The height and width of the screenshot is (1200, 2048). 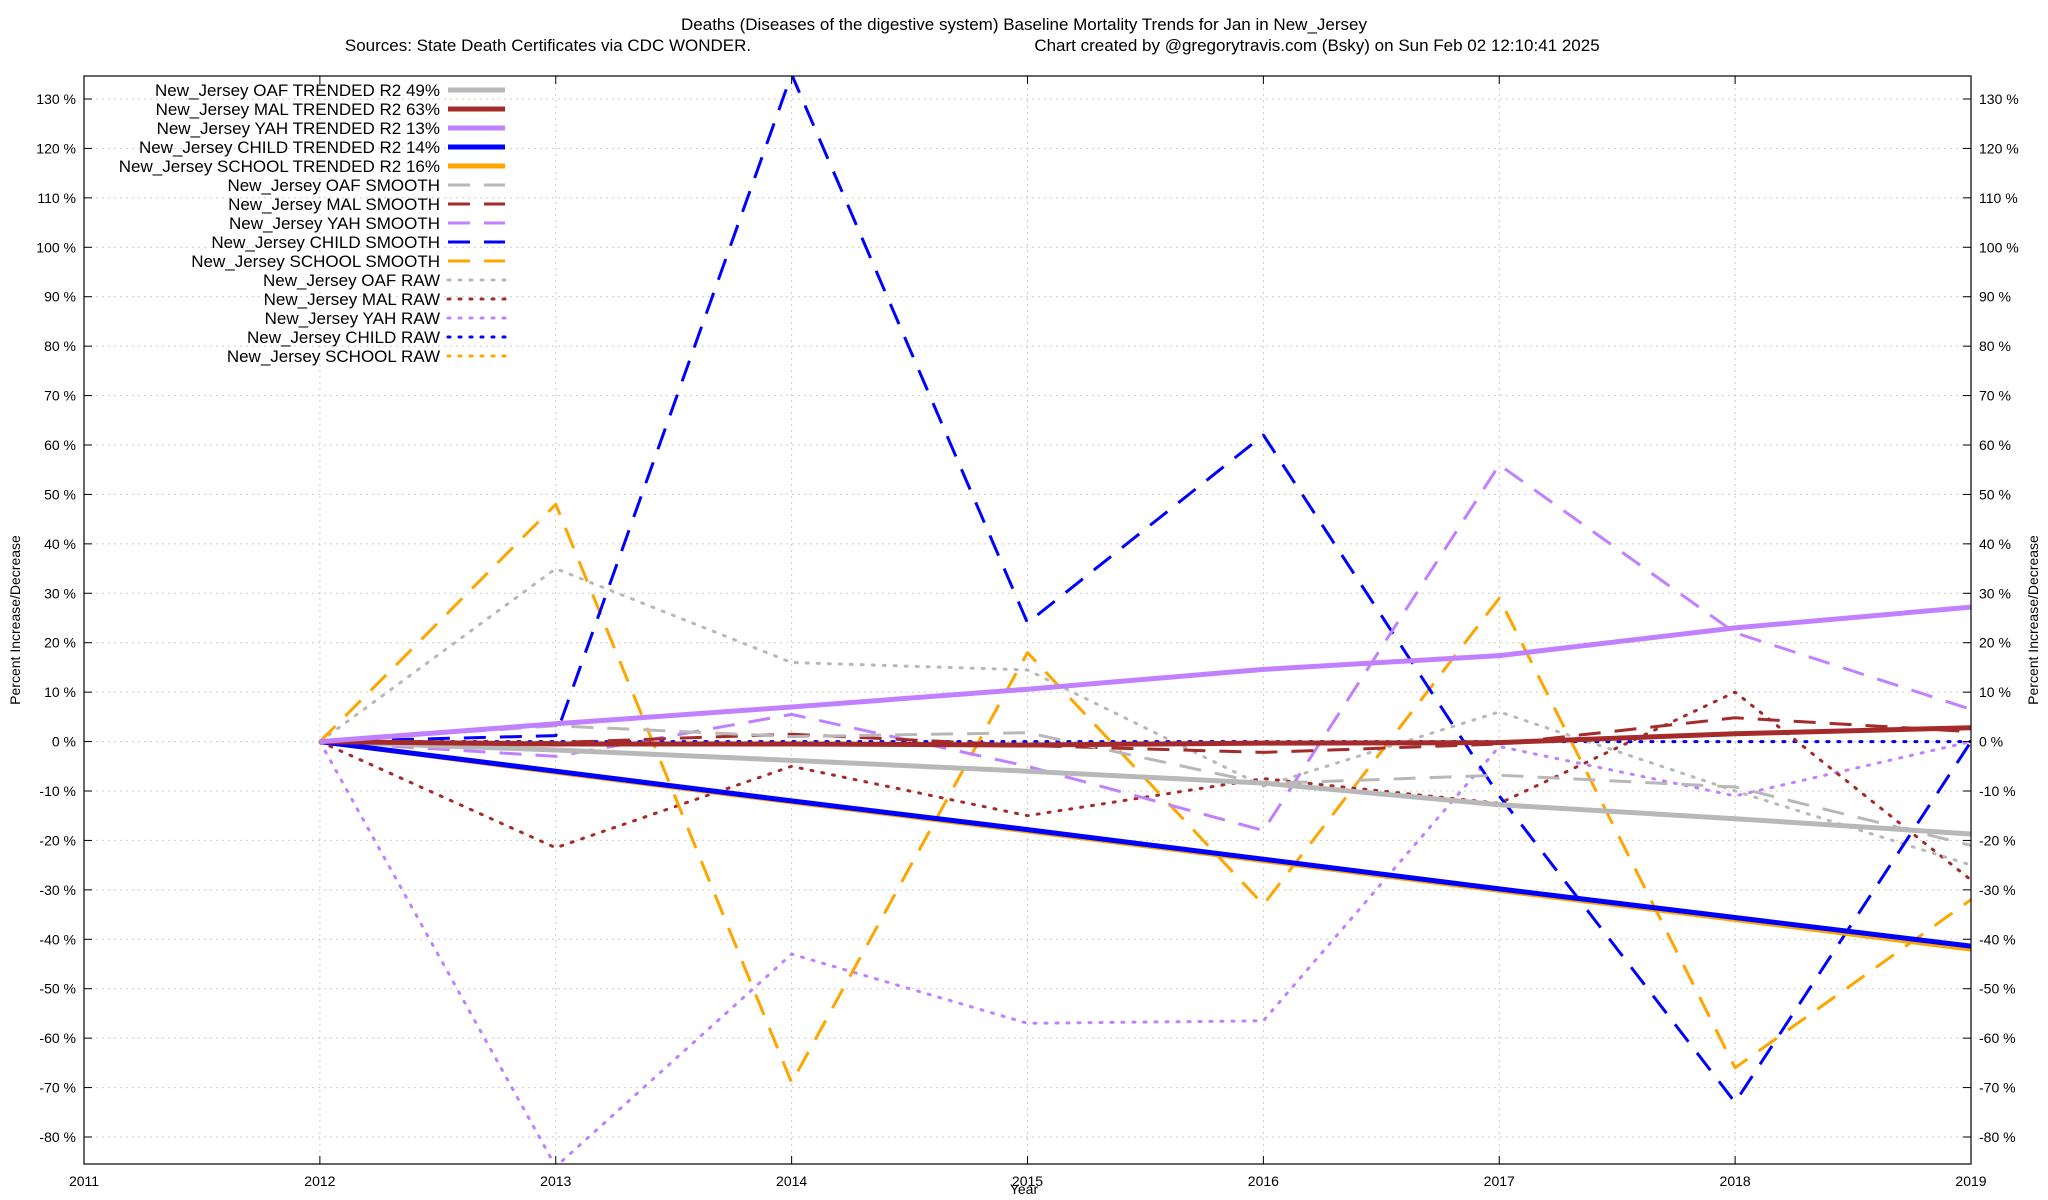 What do you see at coordinates (1997, 1137) in the screenshot?
I see `y-tick-label-right: -80 %` at bounding box center [1997, 1137].